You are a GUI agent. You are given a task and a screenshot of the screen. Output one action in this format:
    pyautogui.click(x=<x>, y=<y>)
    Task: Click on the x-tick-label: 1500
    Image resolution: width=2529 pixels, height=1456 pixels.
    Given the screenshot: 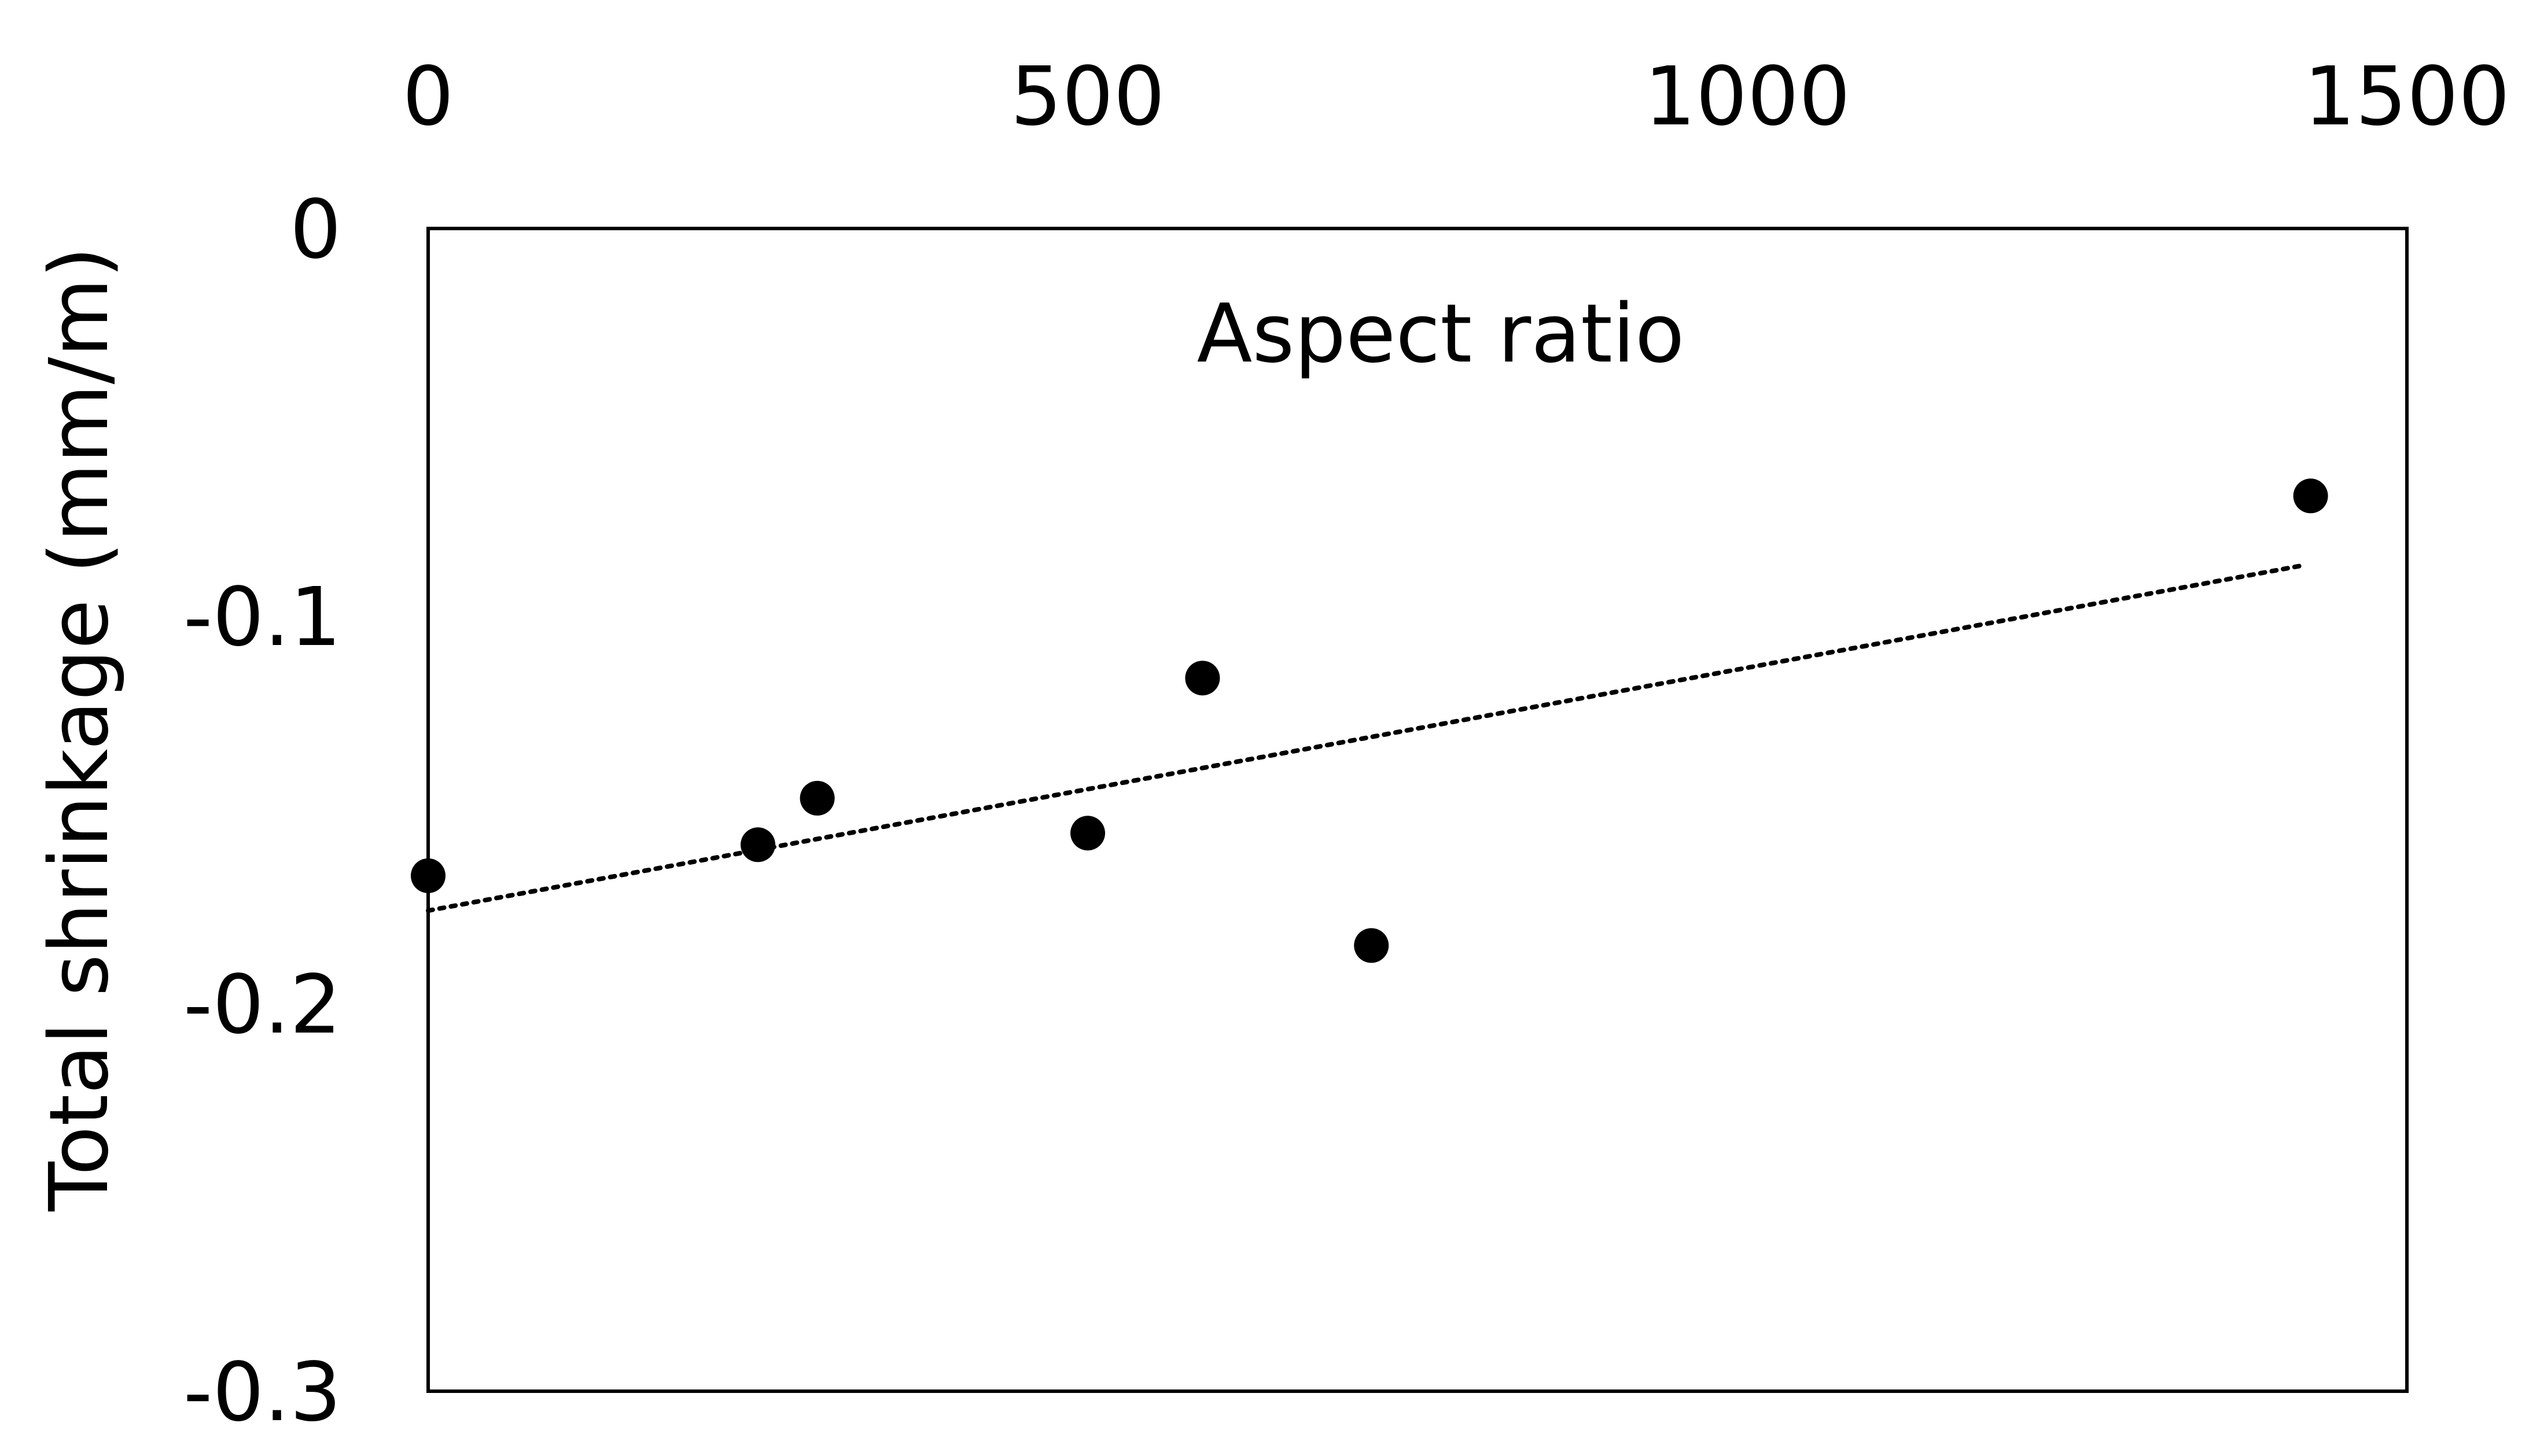 What is the action you would take?
    pyautogui.click(x=2407, y=97)
    